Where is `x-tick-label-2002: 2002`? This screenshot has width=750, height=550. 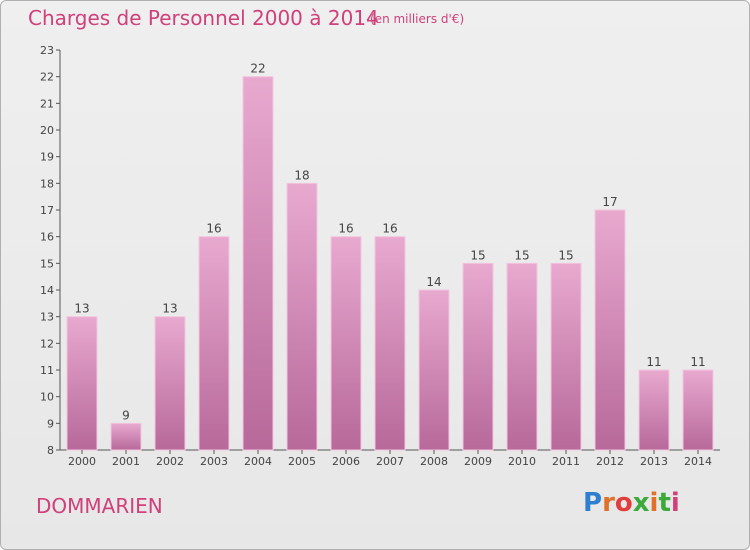
x-tick-label-2002: 2002 is located at coordinates (170, 461).